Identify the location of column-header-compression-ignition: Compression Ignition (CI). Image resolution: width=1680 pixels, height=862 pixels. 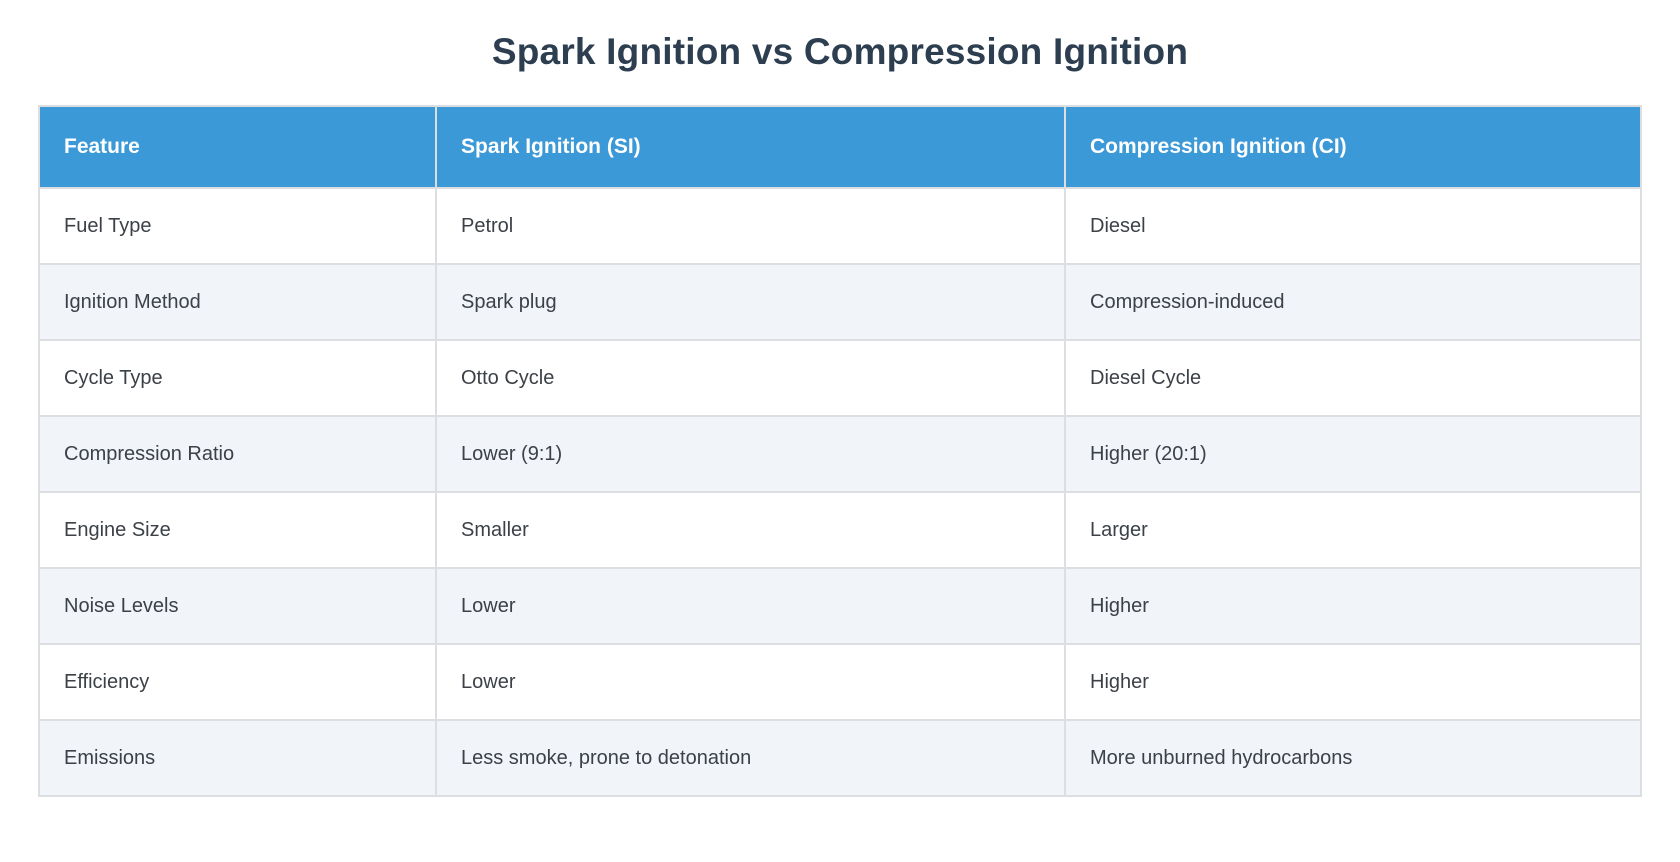
(1353, 147).